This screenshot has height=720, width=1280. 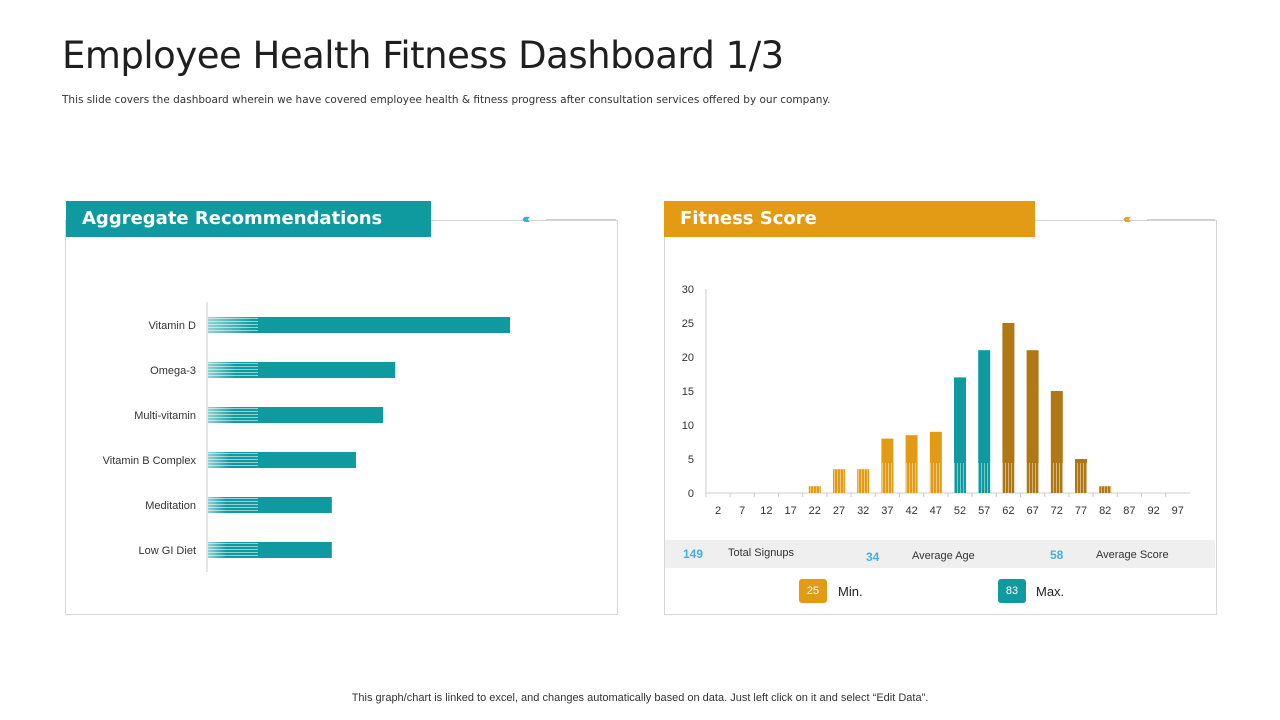 I want to click on x-tick-label: 32, so click(x=863, y=511).